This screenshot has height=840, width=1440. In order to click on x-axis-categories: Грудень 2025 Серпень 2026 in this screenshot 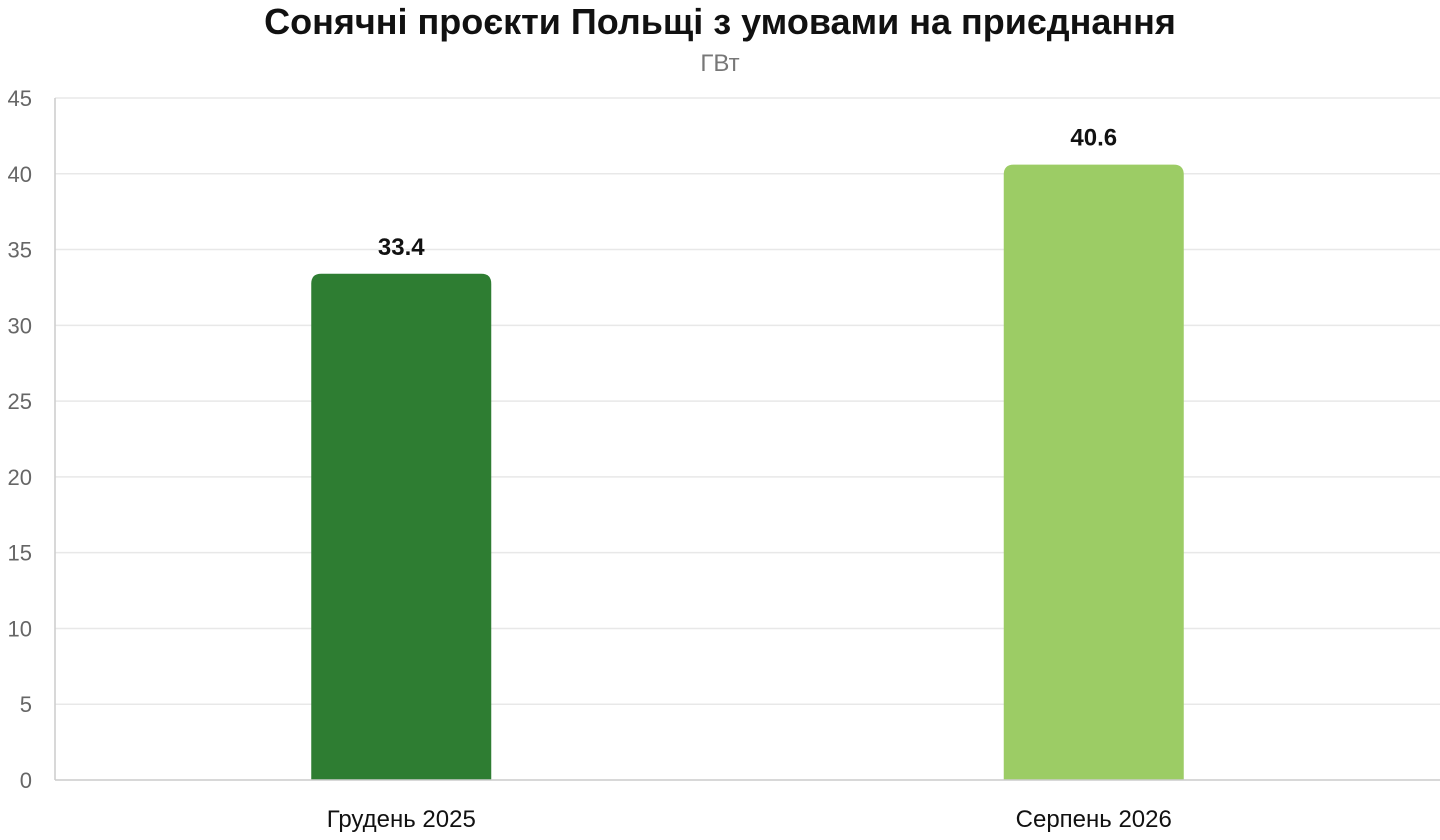, I will do `click(749, 819)`.